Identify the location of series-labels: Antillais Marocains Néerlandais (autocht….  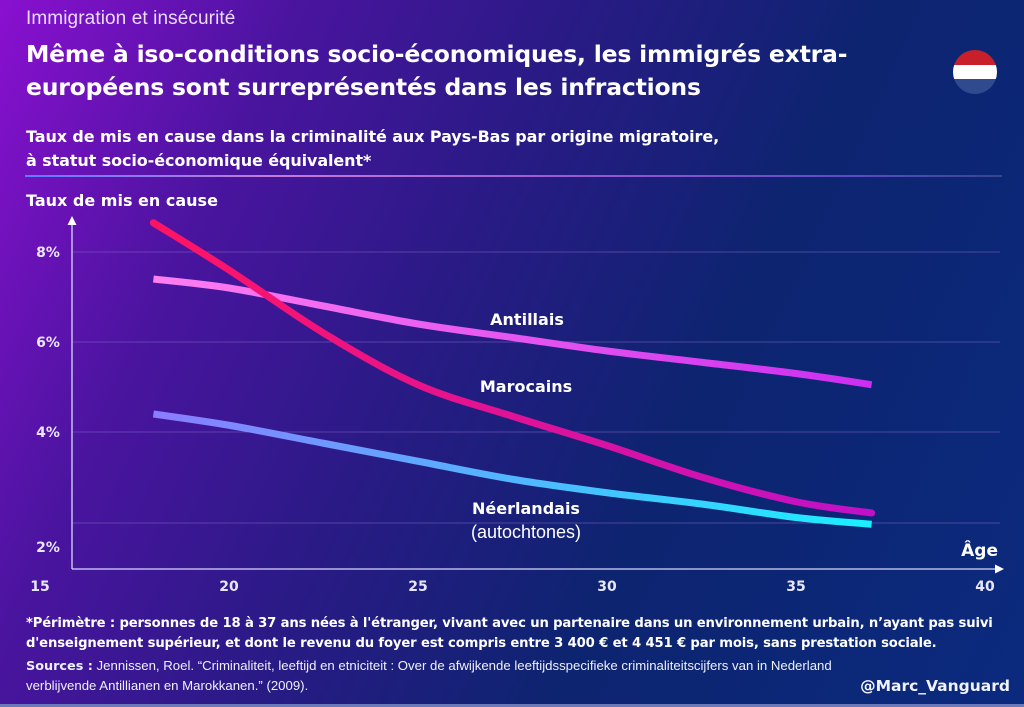
(526, 426).